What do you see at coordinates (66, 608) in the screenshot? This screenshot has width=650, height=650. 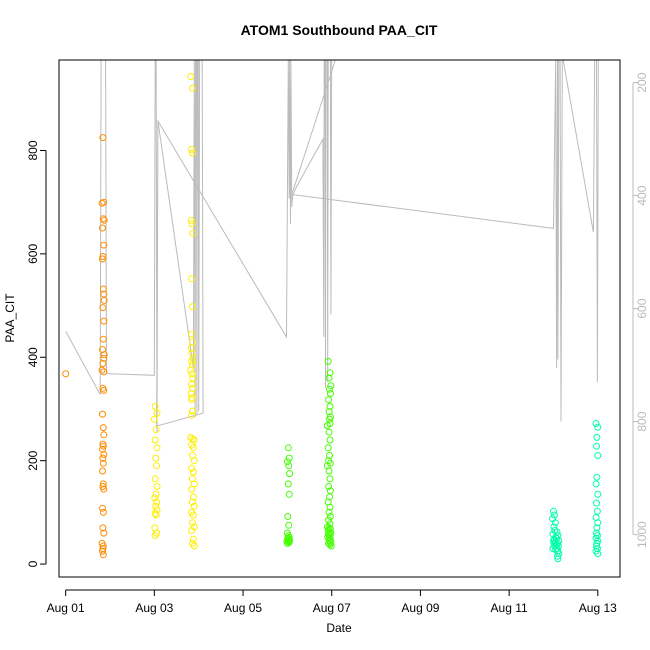 I see `x-tick-label: Aug 01` at bounding box center [66, 608].